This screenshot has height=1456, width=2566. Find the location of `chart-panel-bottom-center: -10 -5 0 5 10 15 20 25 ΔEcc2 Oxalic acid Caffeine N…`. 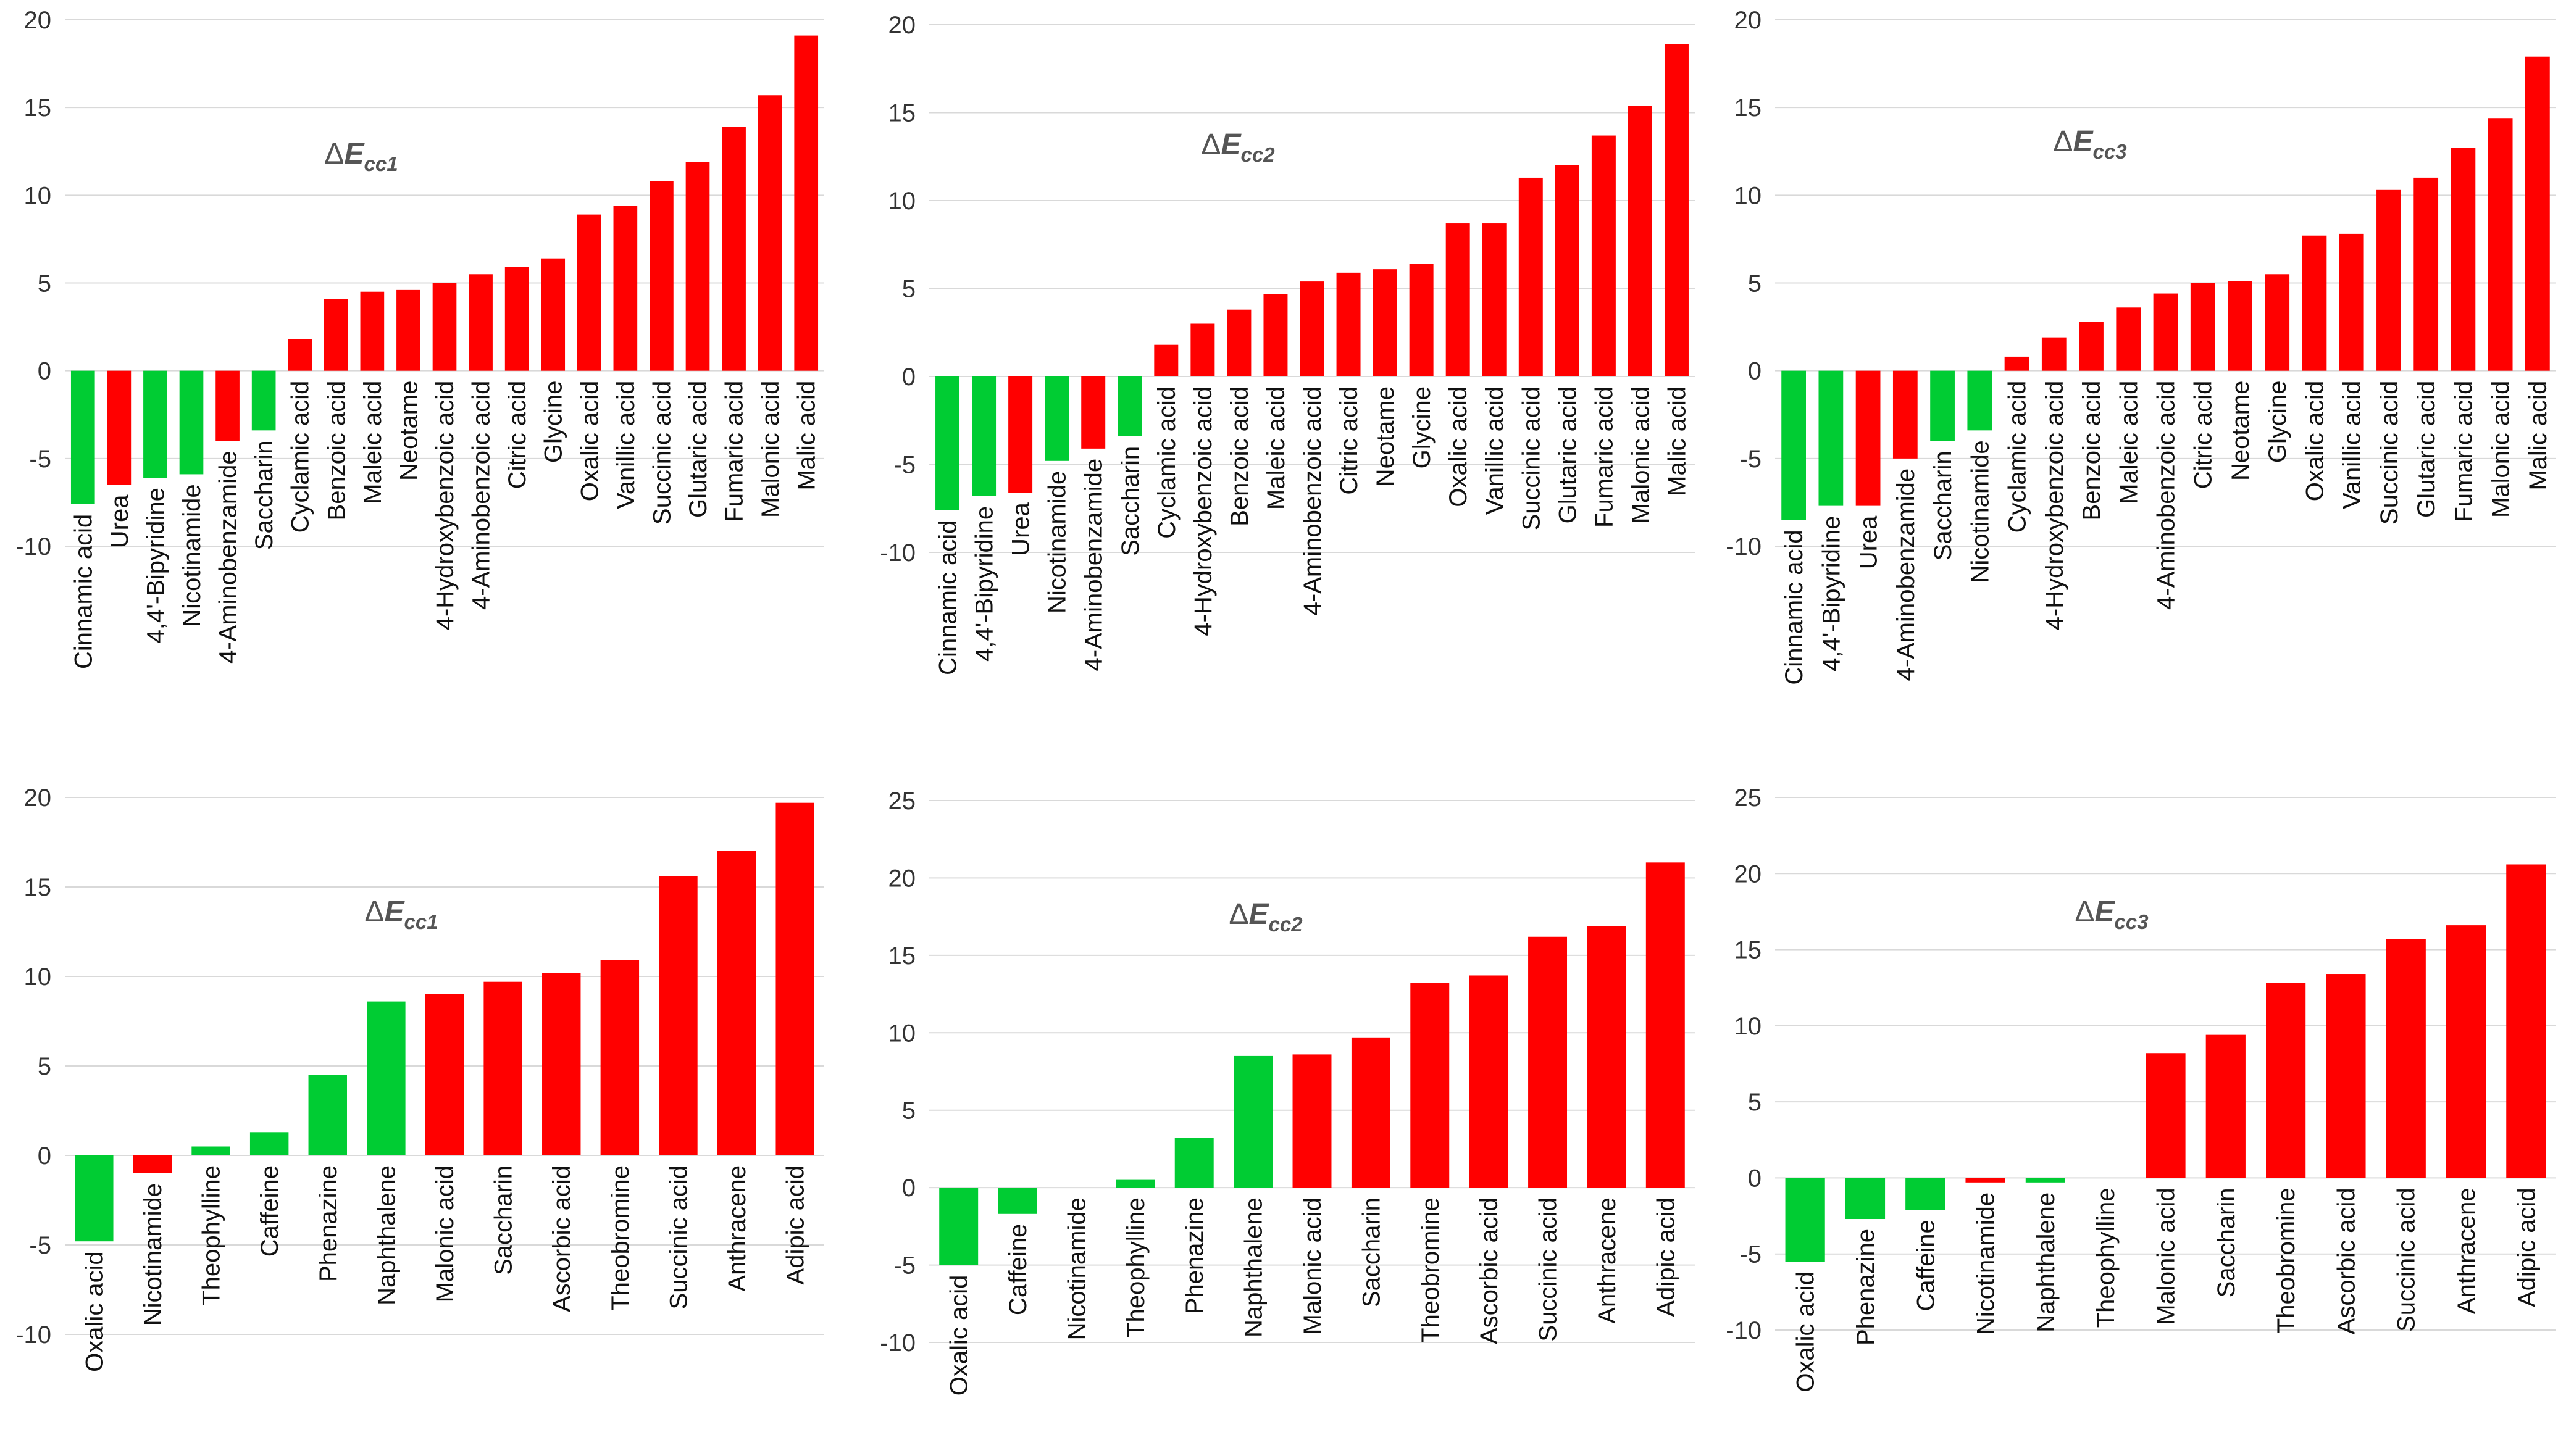

chart-panel-bottom-center: -10 -5 0 5 10 15 20 25 ΔEcc2 Oxalic acid Caffeine N… is located at coordinates (1287, 1092).